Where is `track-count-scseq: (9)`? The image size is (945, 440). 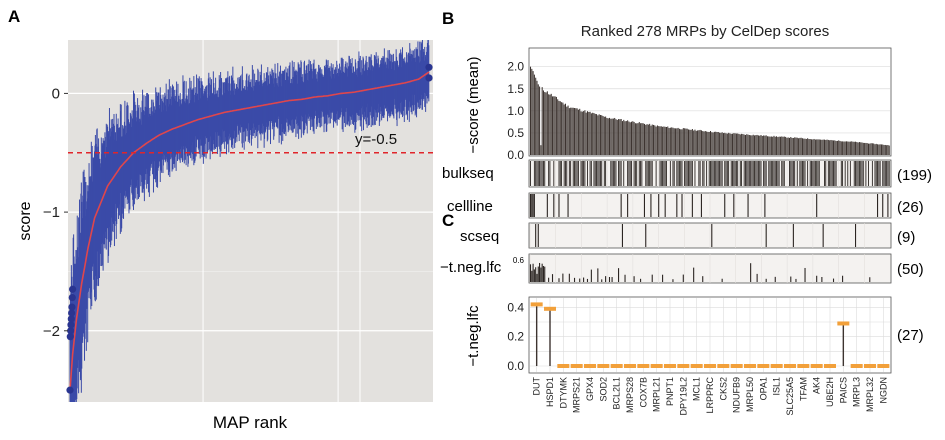 track-count-scseq: (9) is located at coordinates (906, 237).